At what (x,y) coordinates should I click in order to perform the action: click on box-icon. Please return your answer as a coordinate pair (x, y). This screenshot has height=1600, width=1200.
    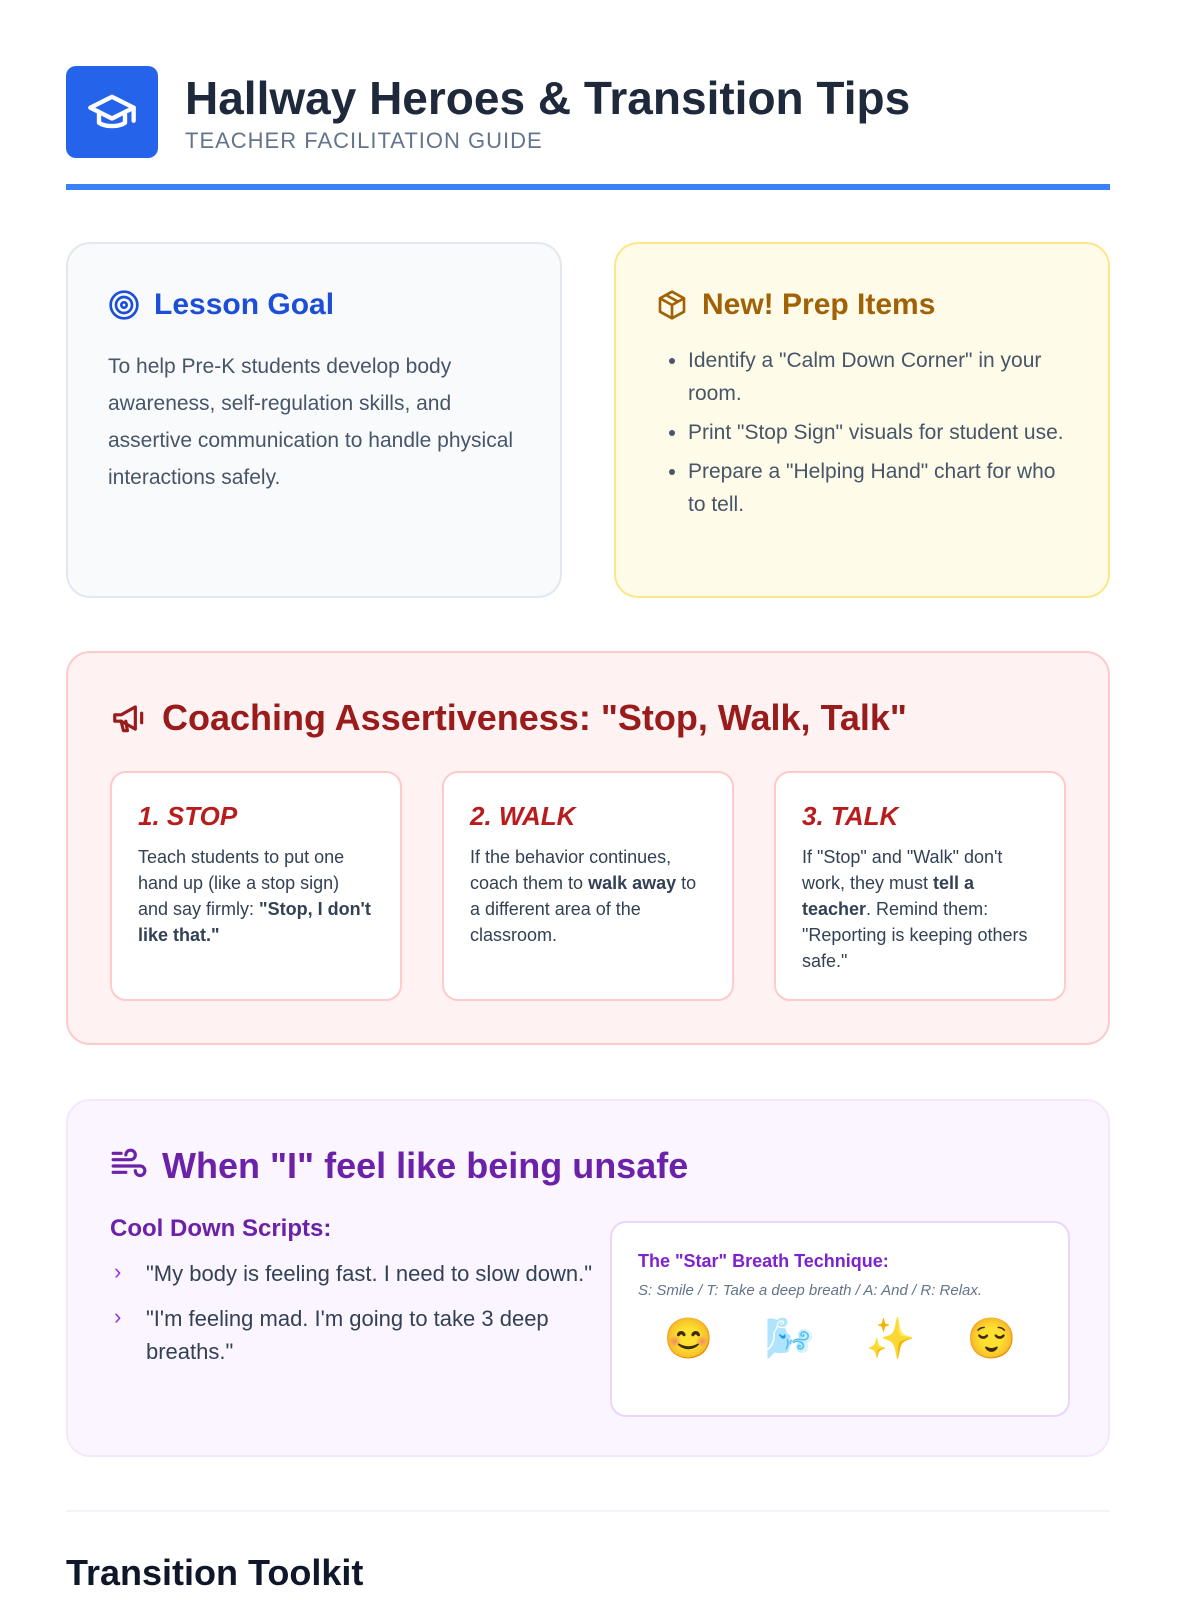
    Looking at the image, I should click on (672, 305).